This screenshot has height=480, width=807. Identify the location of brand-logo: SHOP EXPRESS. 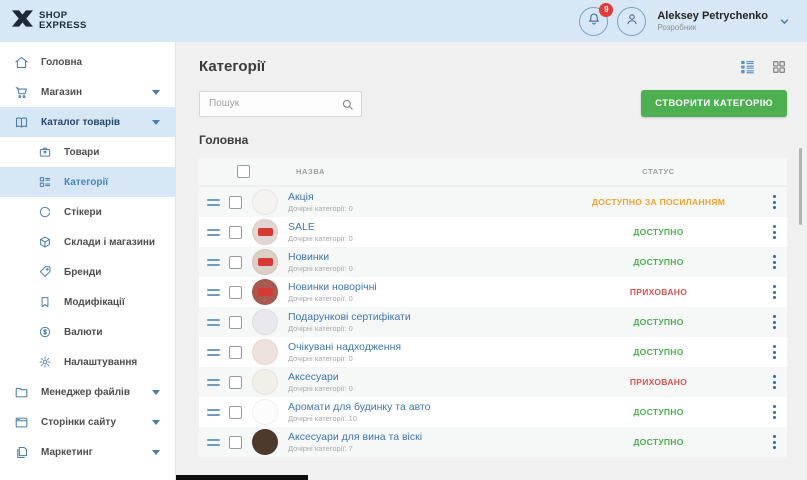
(49, 21).